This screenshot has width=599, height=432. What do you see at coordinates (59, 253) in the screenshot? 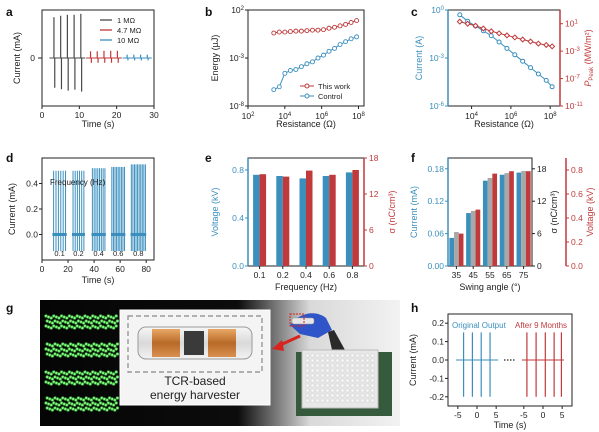
I see `panel-d-group-label: 0.1` at bounding box center [59, 253].